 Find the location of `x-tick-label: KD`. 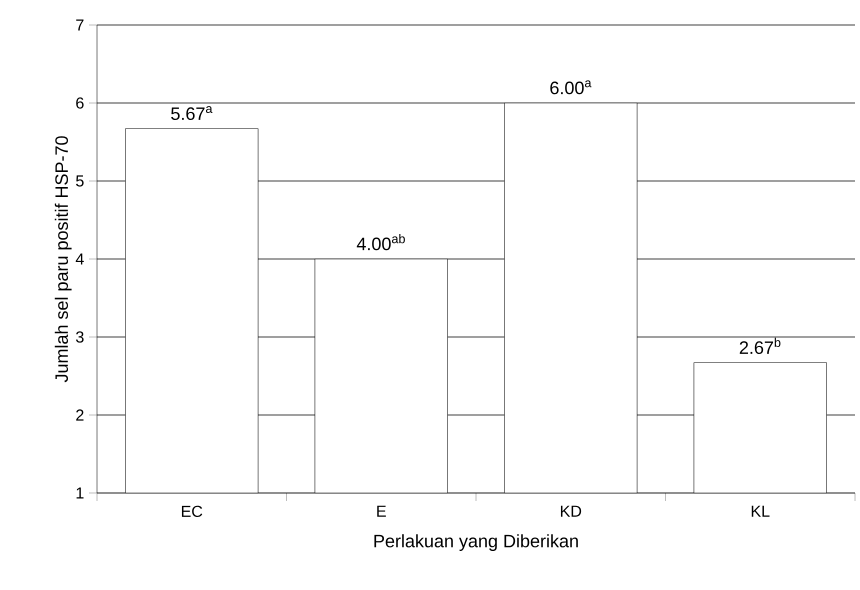

x-tick-label: KD is located at coordinates (571, 511).